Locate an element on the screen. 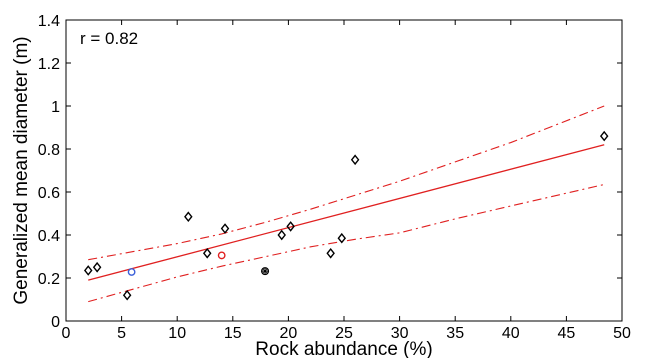 The image size is (660, 358). y-tick-label: 0 is located at coordinates (55, 322).